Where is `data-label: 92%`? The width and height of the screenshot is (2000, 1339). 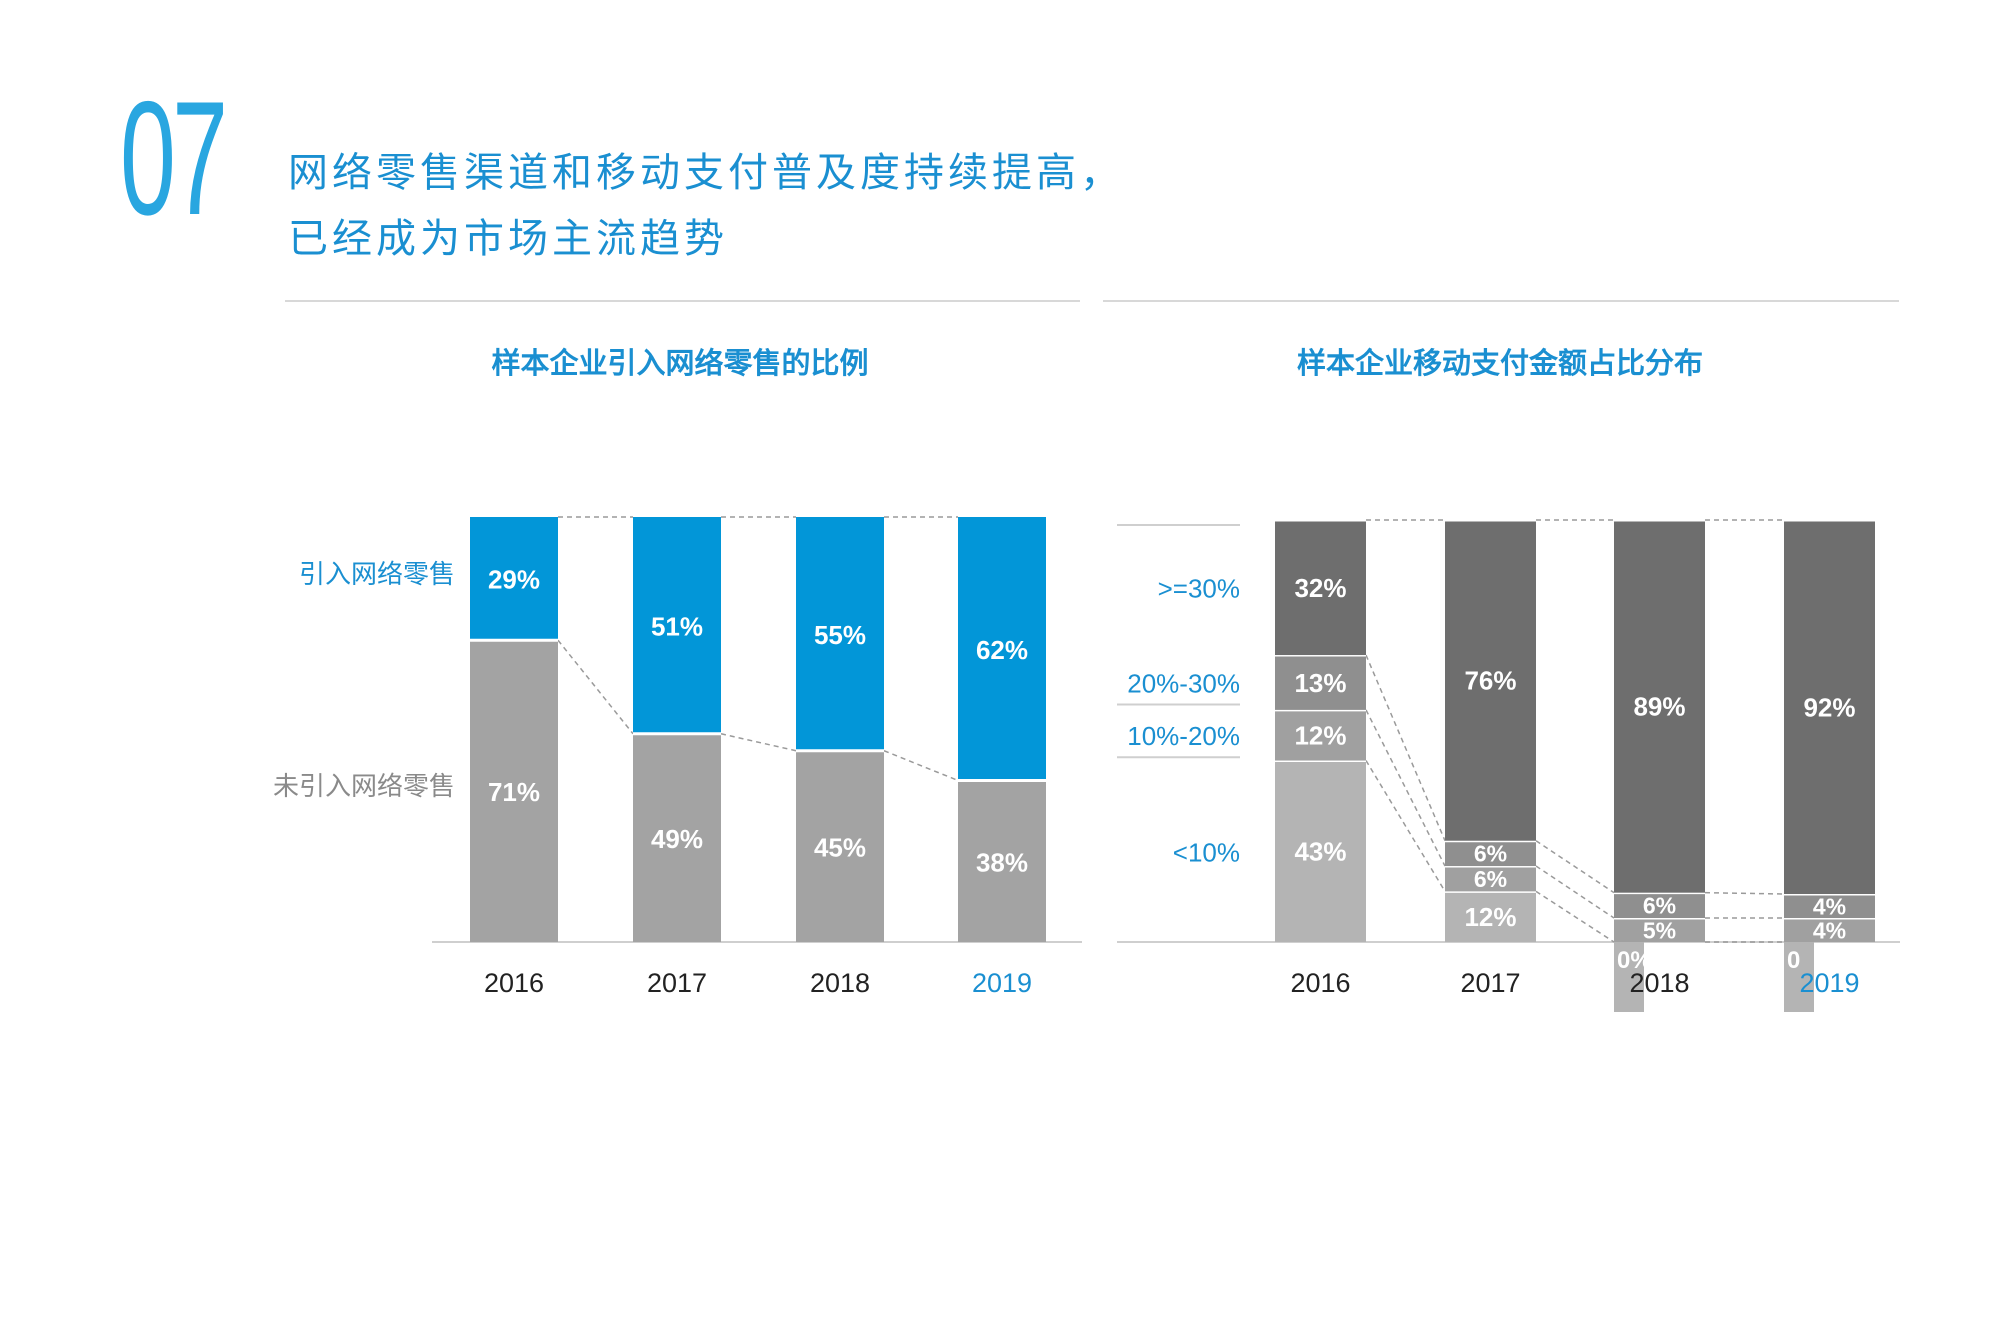
data-label: 92% is located at coordinates (1829, 707).